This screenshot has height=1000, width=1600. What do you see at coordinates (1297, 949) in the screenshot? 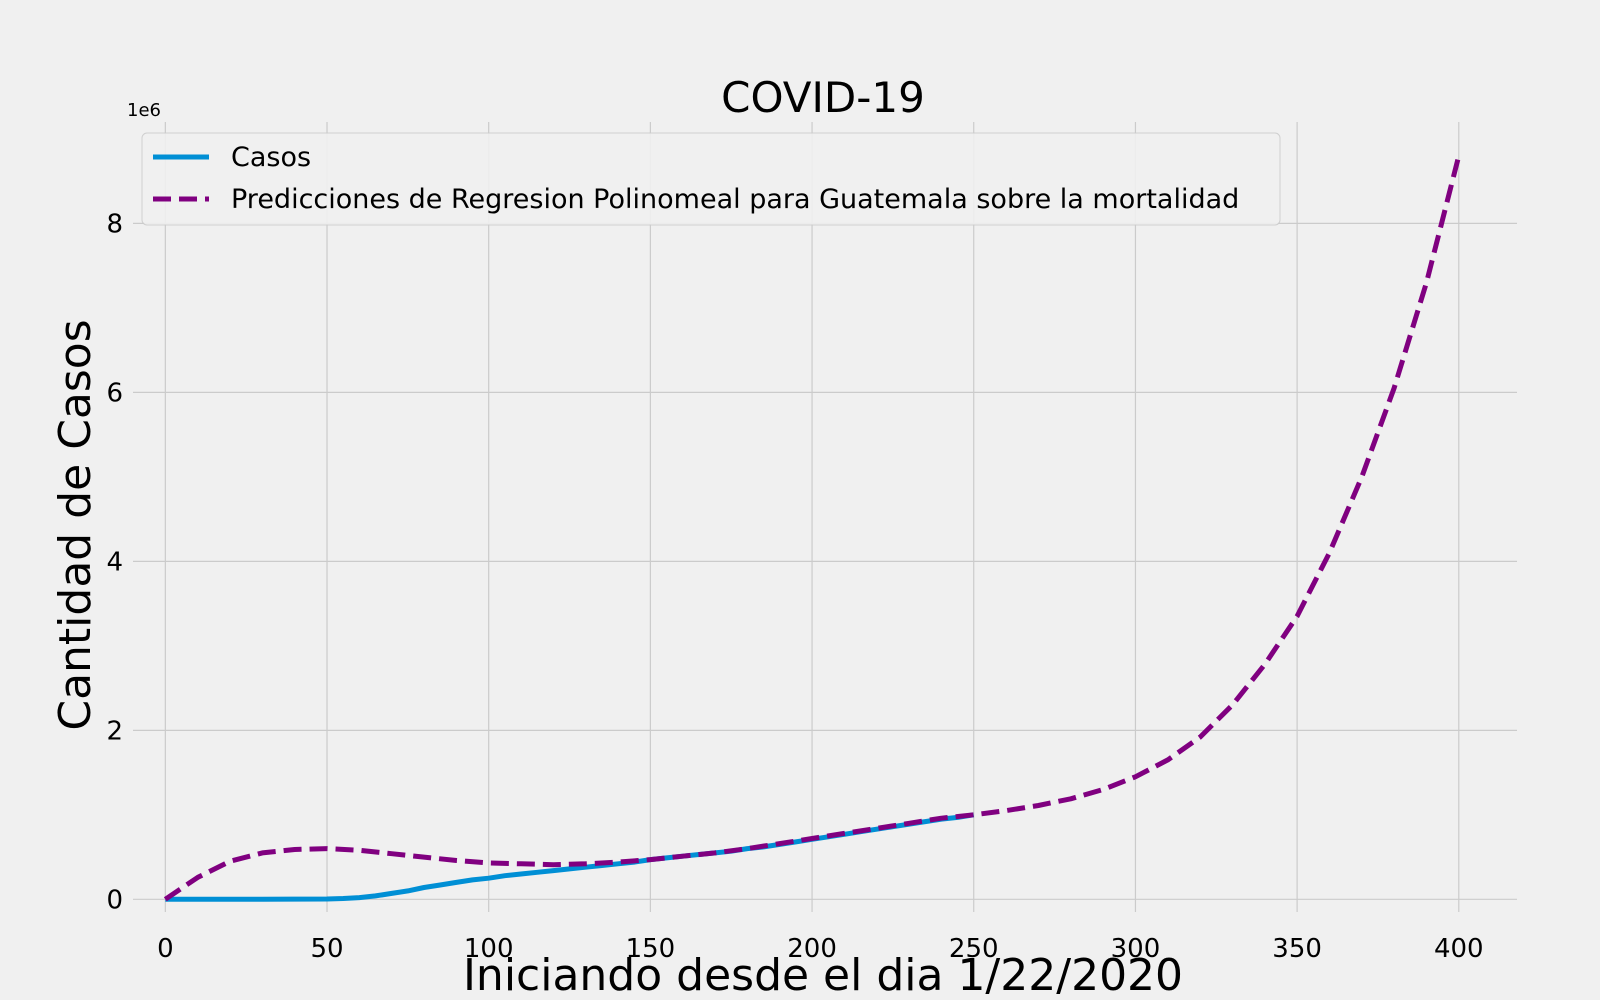
I see `x-tick-label: 350` at bounding box center [1297, 949].